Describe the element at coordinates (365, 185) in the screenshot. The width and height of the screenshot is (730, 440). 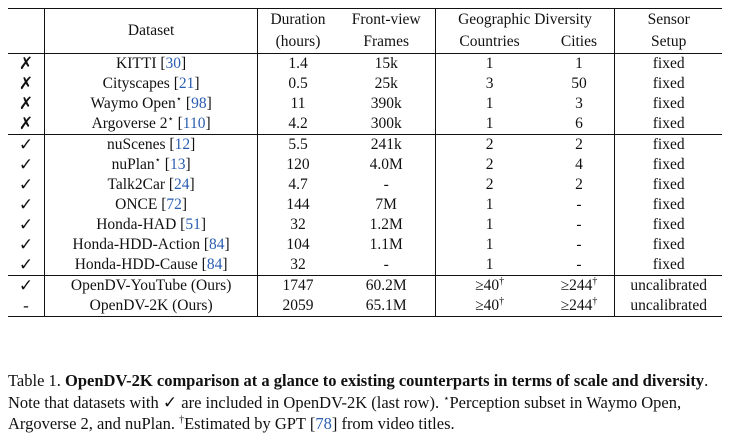
I see `table-row: ✓ Talk2Car [24] 4.7 - 2 2 fixed` at that location.